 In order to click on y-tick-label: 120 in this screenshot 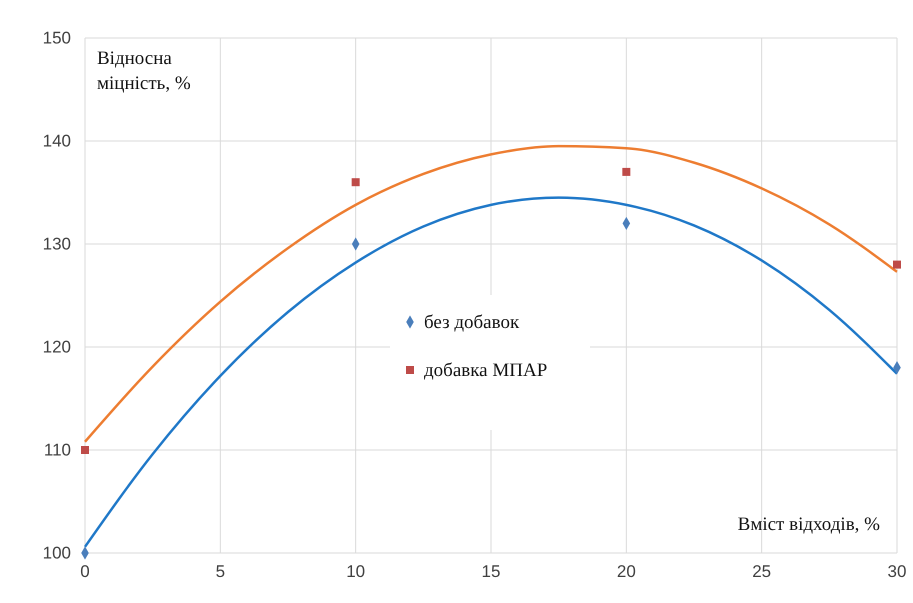, I will do `click(56, 346)`.